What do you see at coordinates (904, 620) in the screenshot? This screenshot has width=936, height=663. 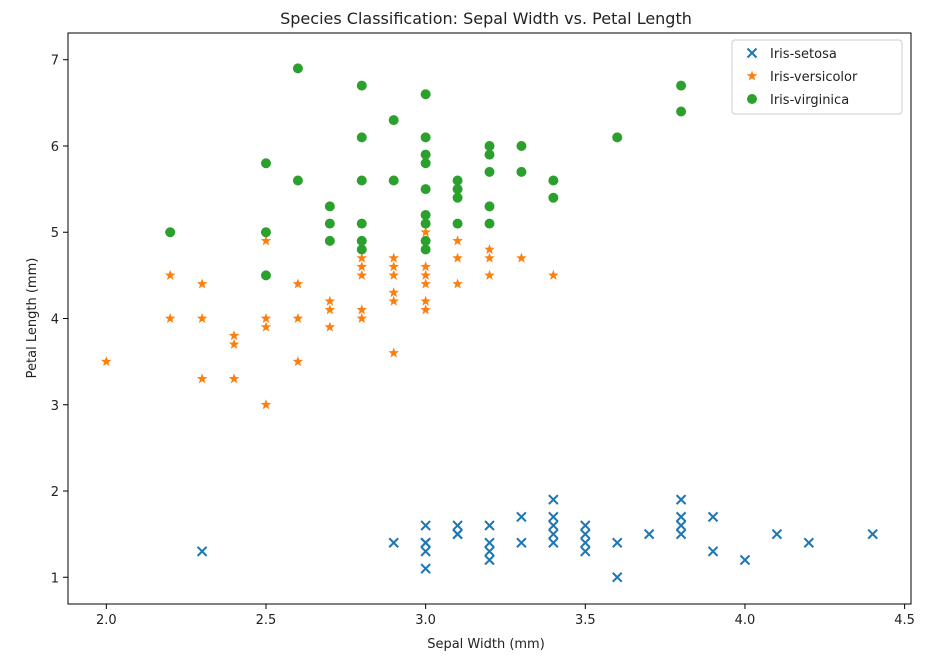 I see `x-tick-label: 4.5` at bounding box center [904, 620].